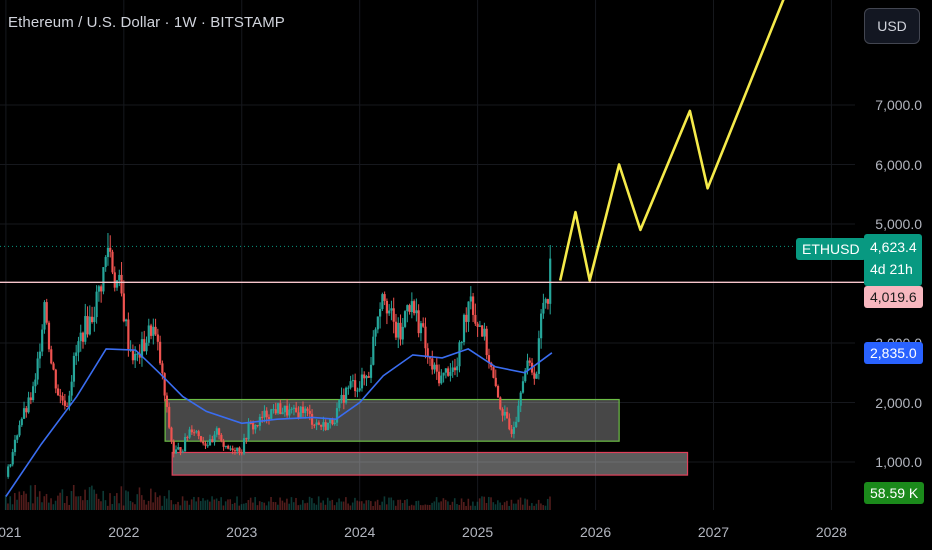 This screenshot has height=550, width=932. What do you see at coordinates (893, 353) in the screenshot?
I see `moving-average-tag: 2,835.0` at bounding box center [893, 353].